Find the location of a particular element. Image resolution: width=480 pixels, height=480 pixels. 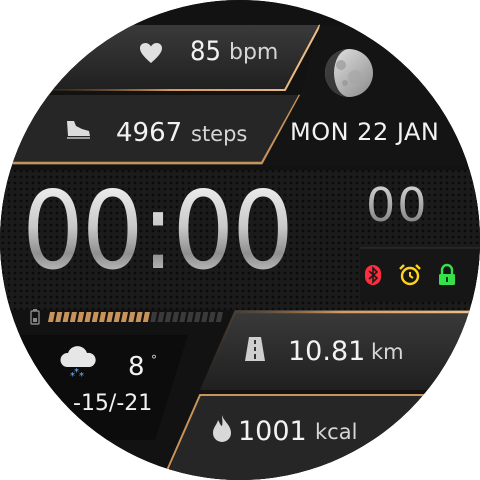

heart-rate-value: 85 is located at coordinates (205, 51).